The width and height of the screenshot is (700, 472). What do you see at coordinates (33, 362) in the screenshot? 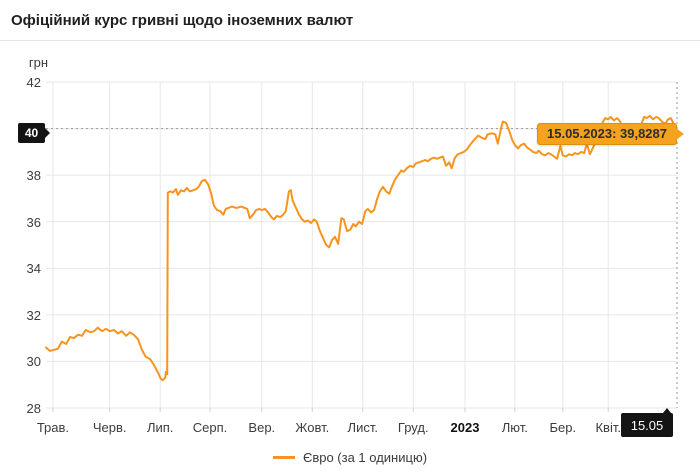
I see `y-tick-label: 30` at bounding box center [33, 362].